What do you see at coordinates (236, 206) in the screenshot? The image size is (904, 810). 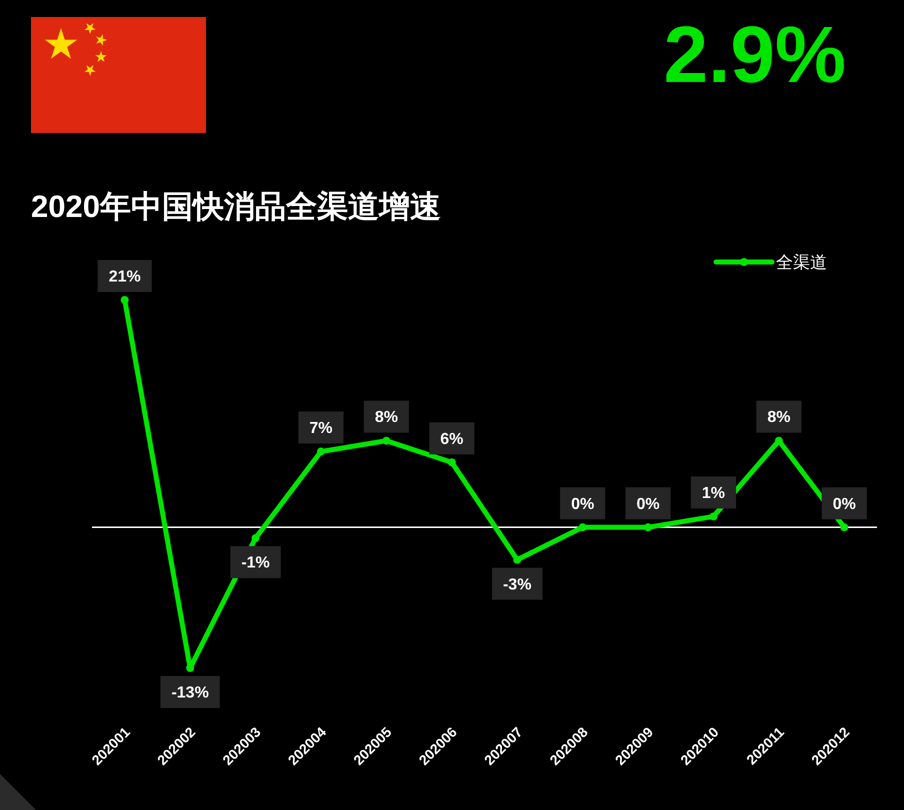 I see `title: 2020年中国快消品全渠道增速` at bounding box center [236, 206].